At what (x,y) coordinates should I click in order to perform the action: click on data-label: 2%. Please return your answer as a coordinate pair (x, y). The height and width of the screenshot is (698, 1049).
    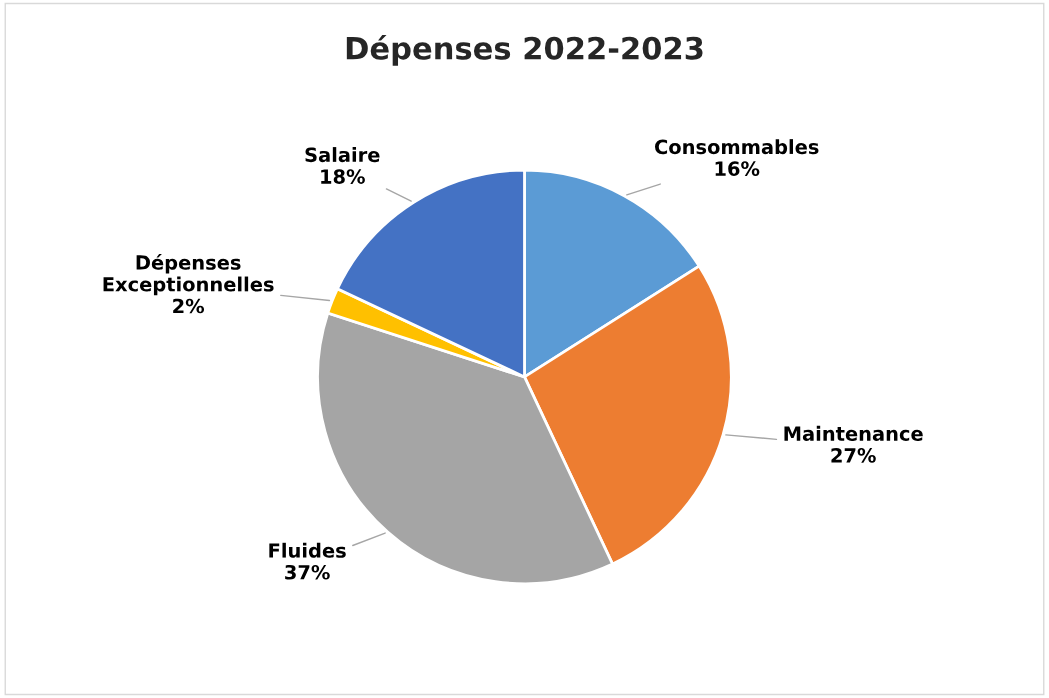
    Looking at the image, I should click on (189, 306).